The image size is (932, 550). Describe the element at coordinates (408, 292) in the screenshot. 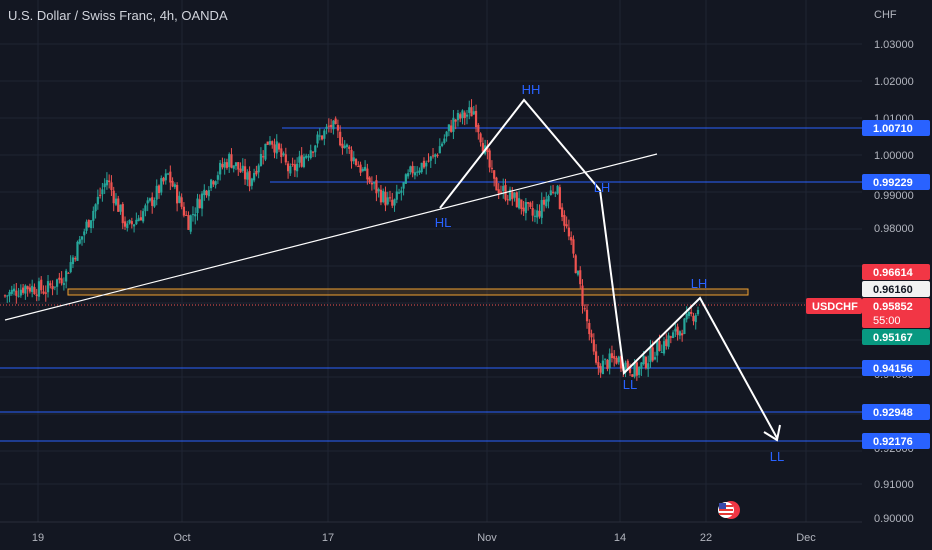

I see `support-zone` at that location.